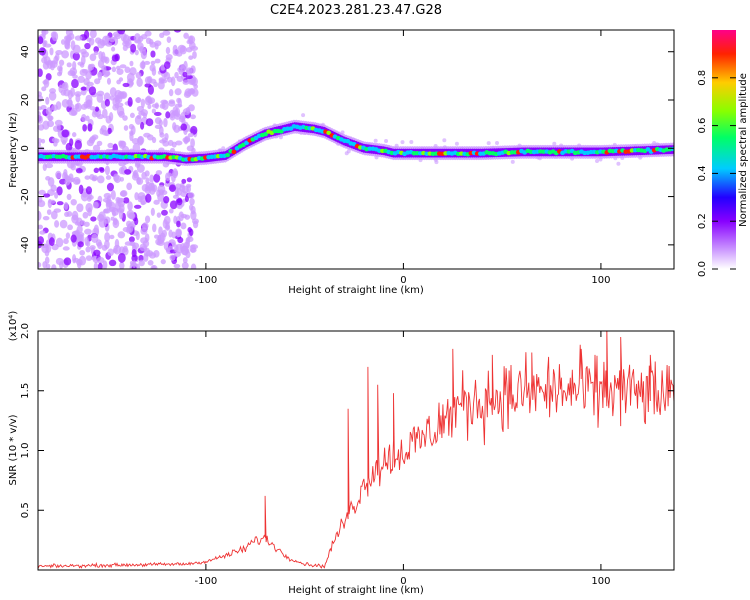 This screenshot has width=750, height=600. What do you see at coordinates (25, 196) in the screenshot?
I see `spectrogram-y-tick-label: -20` at bounding box center [25, 196].